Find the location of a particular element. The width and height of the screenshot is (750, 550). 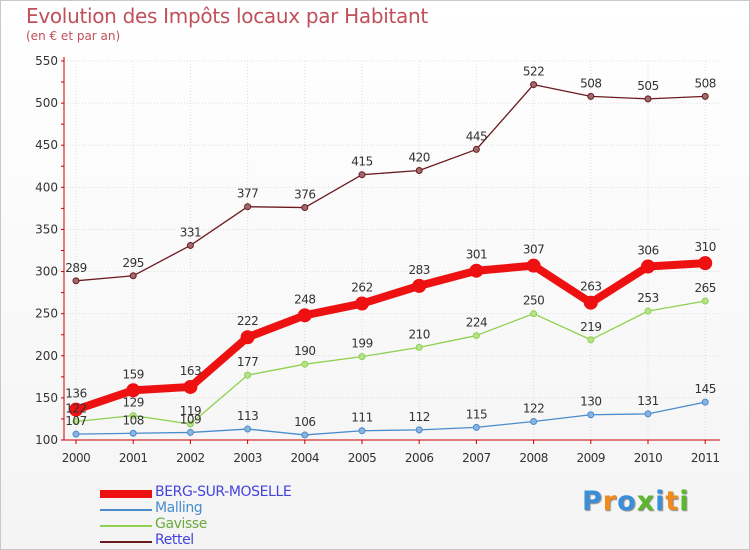

data-label-gavisse: 122 is located at coordinates (75, 408).